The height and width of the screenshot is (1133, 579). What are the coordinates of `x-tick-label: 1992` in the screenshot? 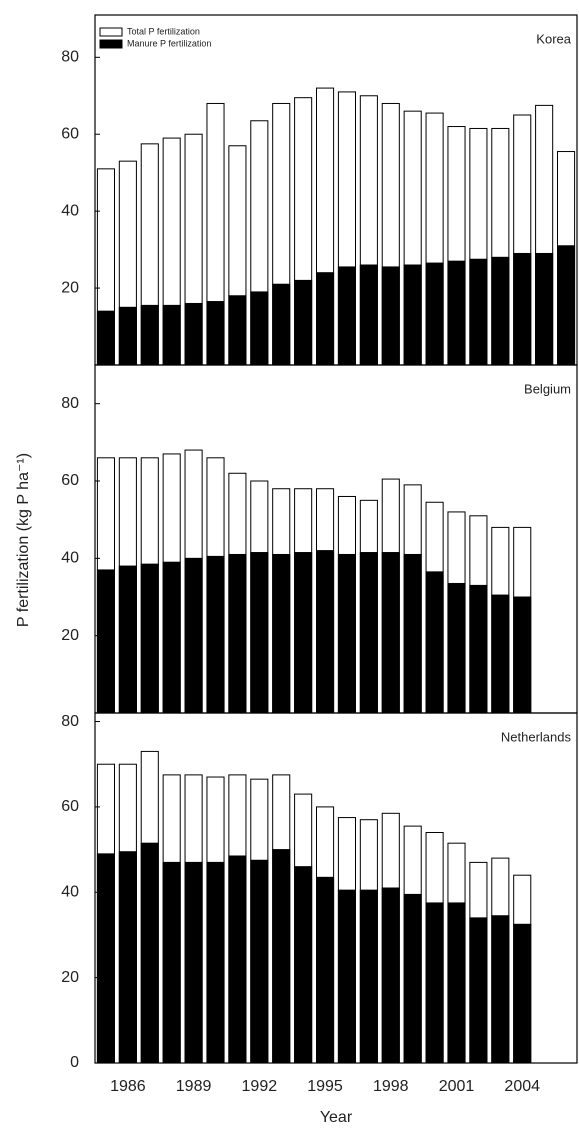 It's located at (260, 1086).